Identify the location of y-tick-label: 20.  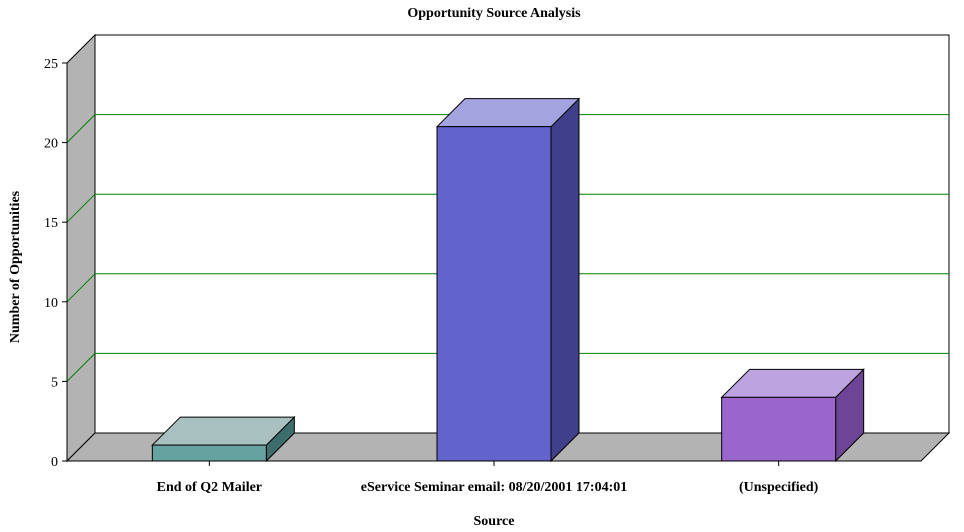
(51, 144).